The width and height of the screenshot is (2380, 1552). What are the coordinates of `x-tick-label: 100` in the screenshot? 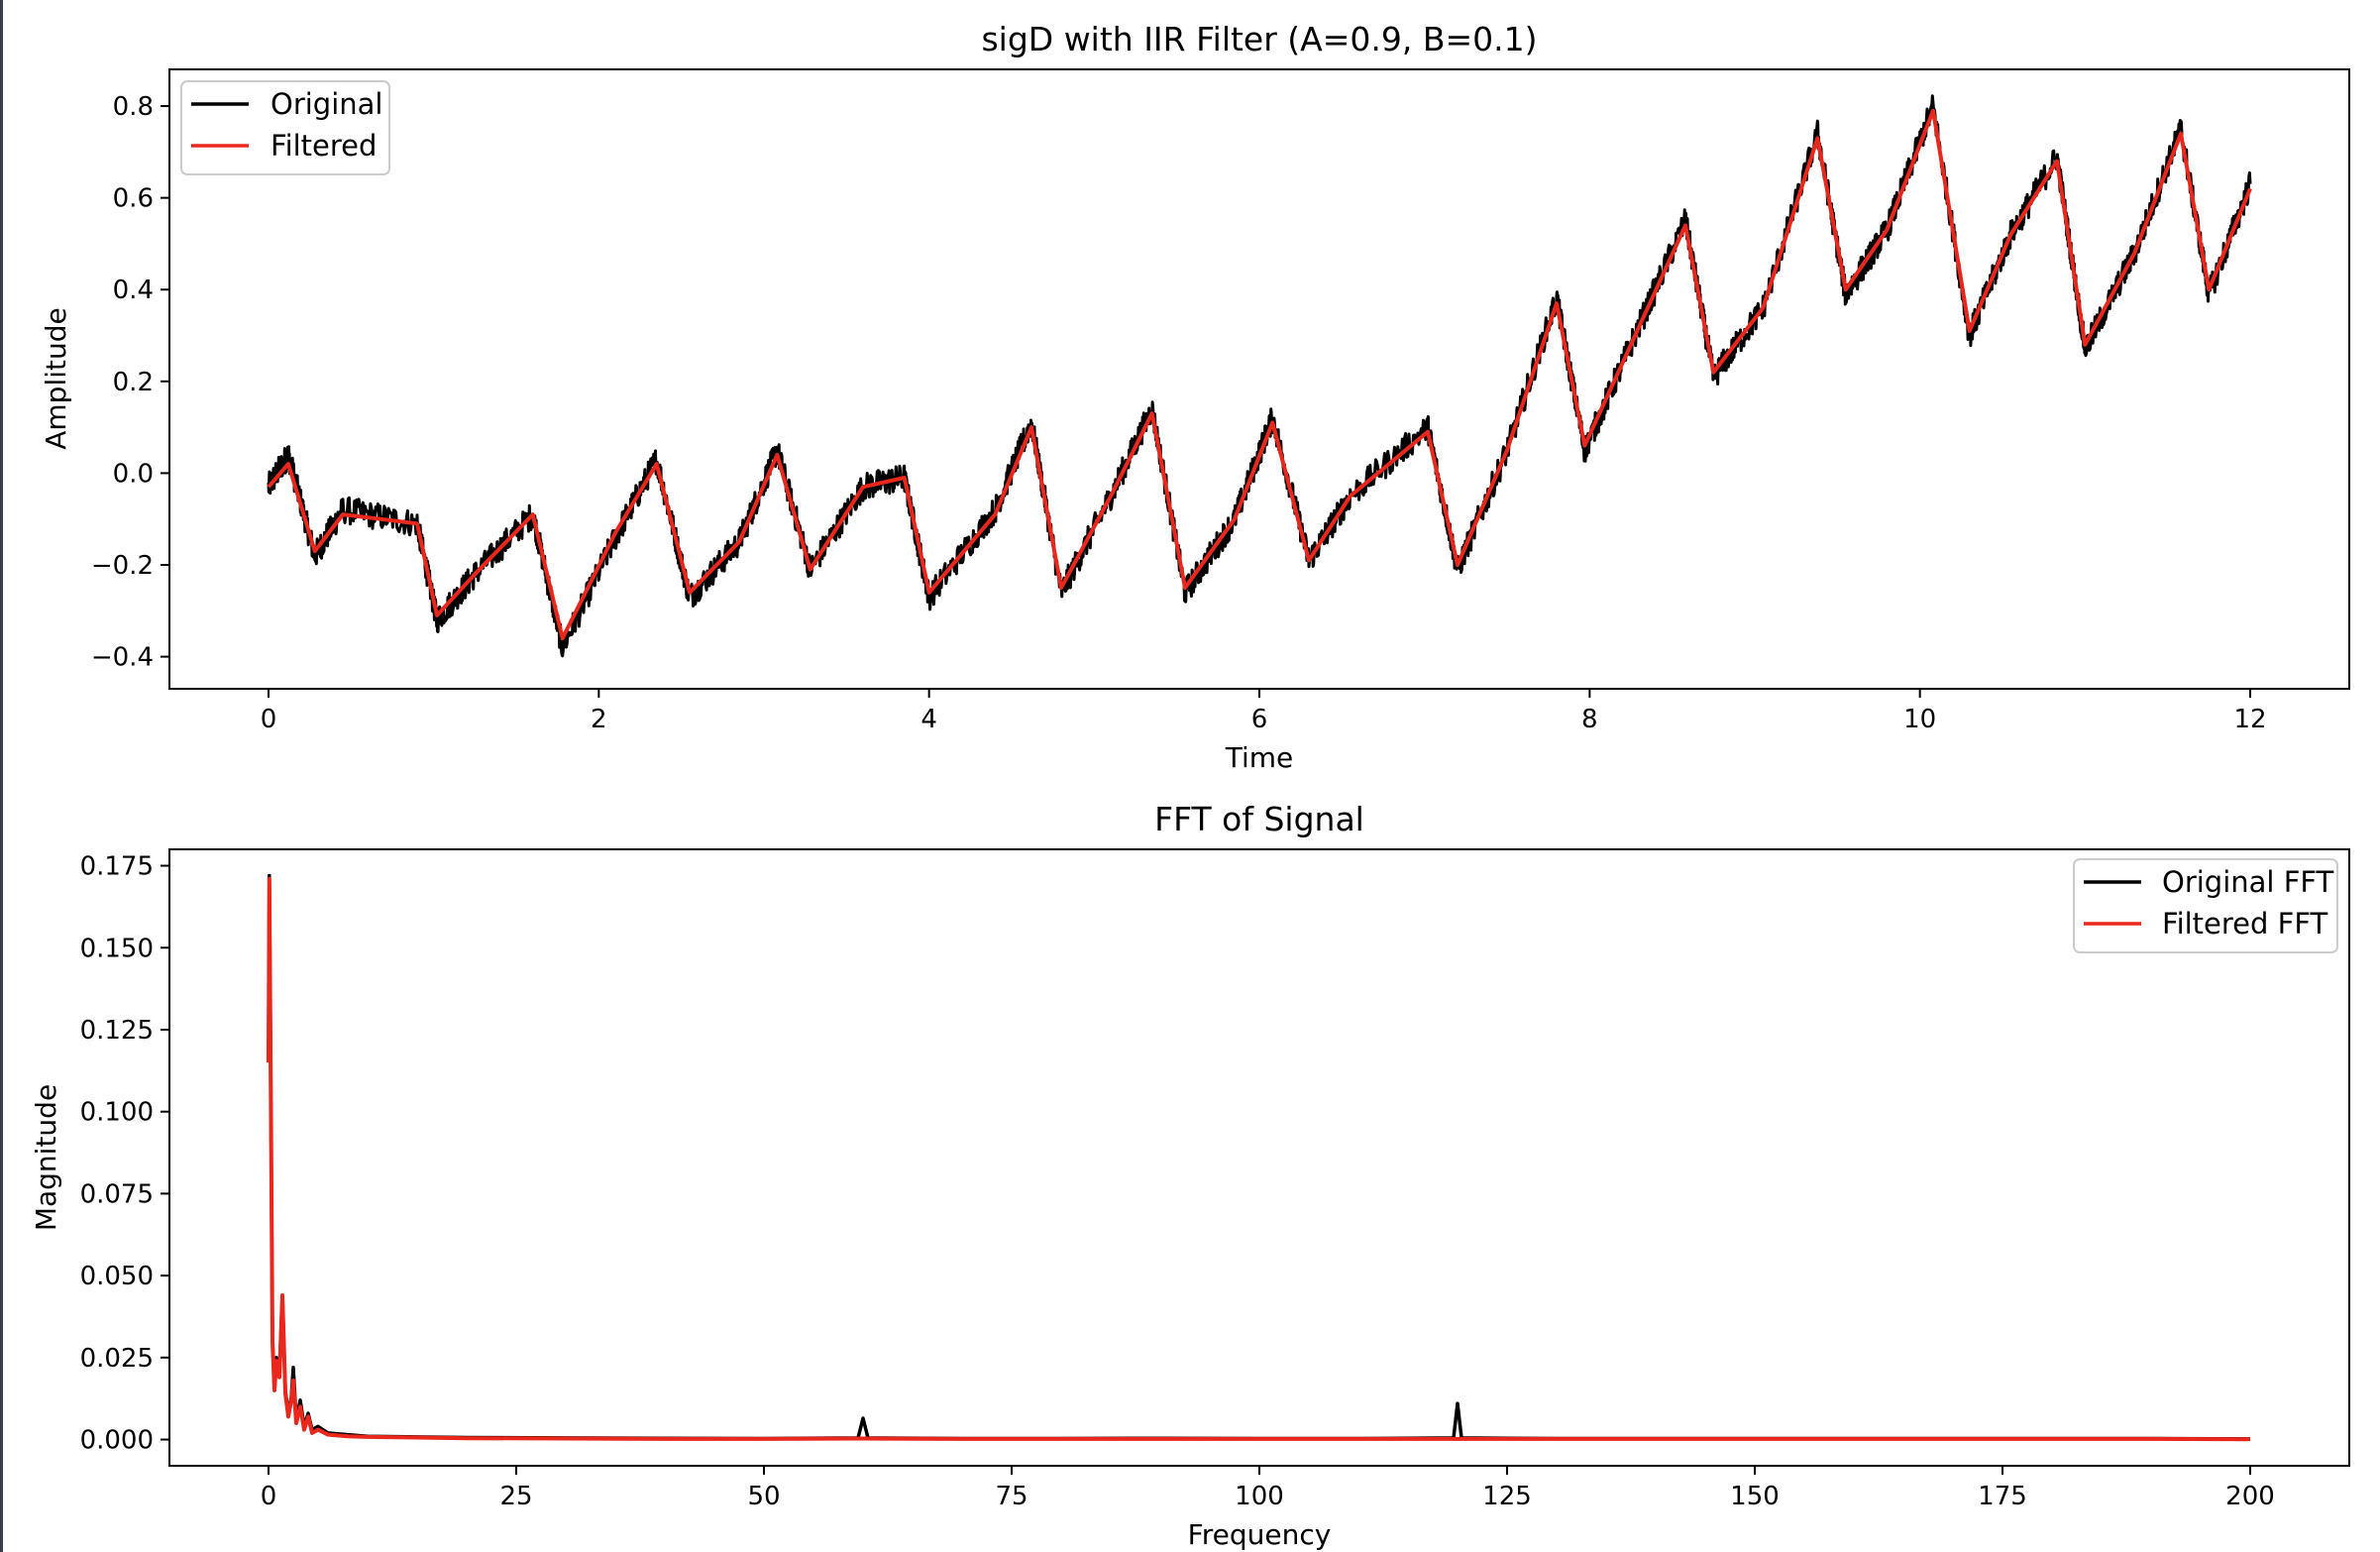 It's located at (1259, 1496).